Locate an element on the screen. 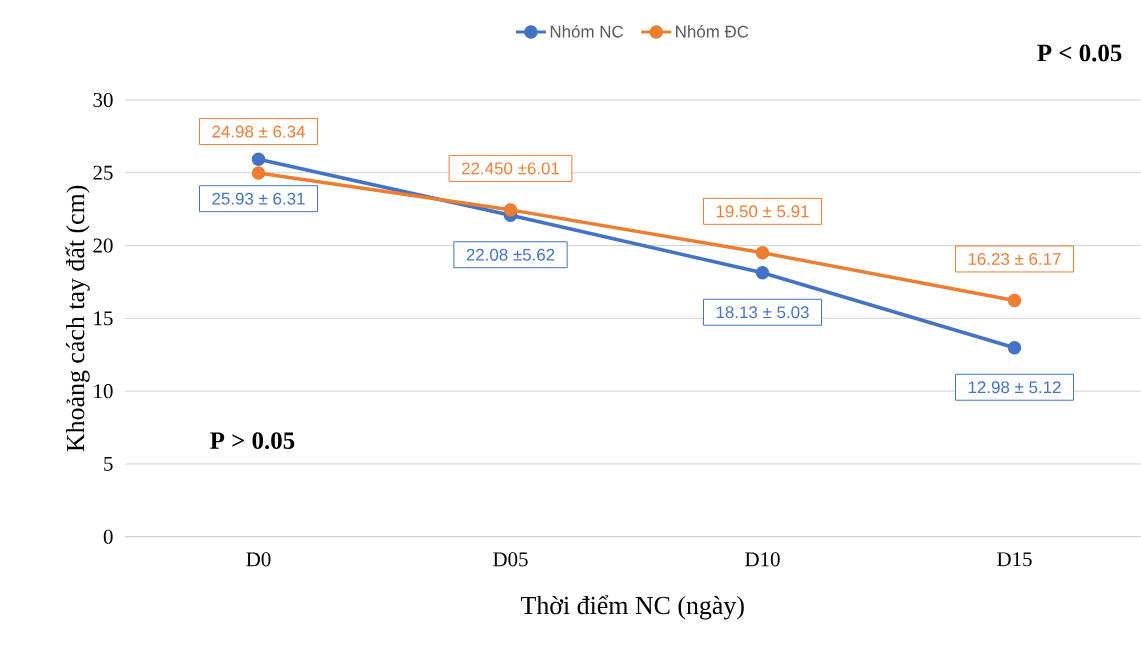 The height and width of the screenshot is (668, 1141). y-axis-title: Khoảng cách tay đất (cm) is located at coordinates (77, 318).